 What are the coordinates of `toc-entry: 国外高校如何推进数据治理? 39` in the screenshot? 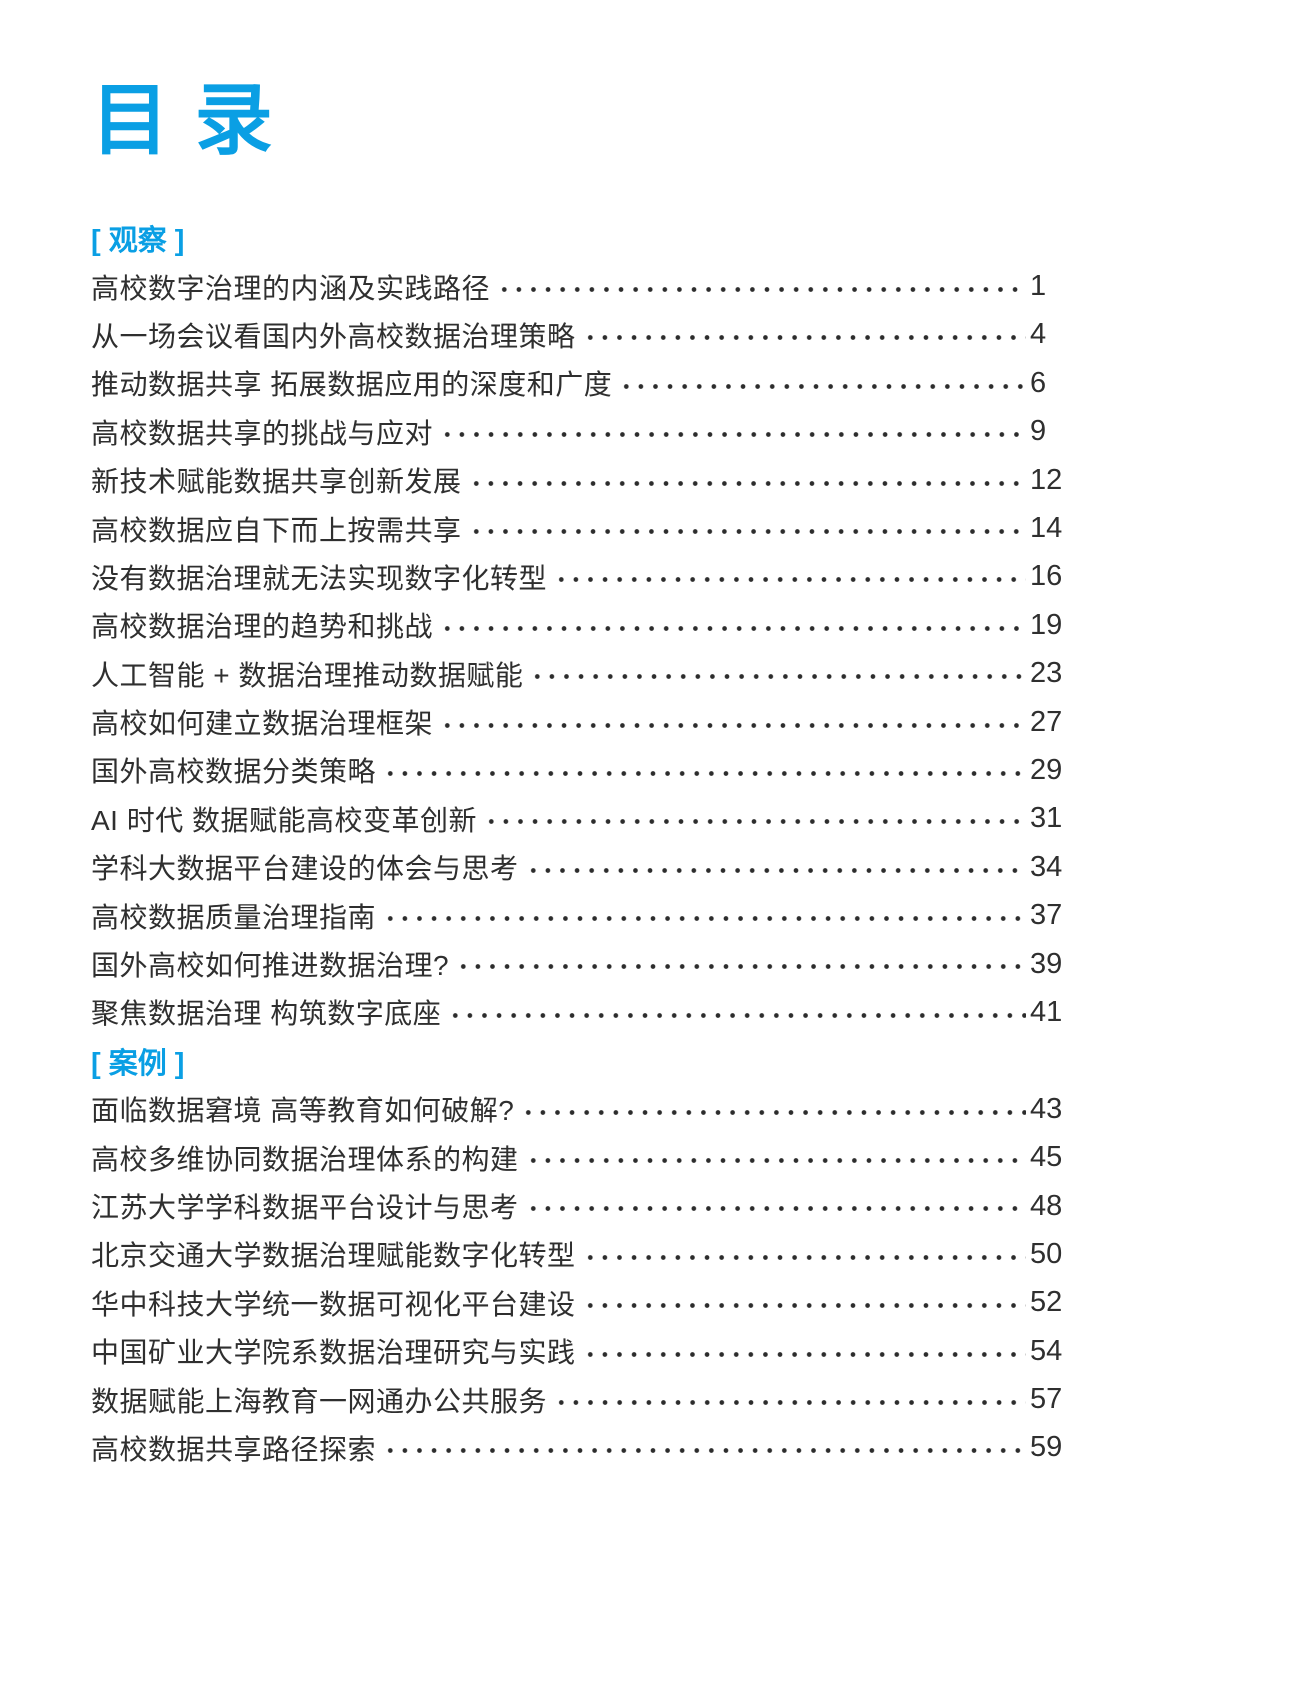 It's located at (578, 964).